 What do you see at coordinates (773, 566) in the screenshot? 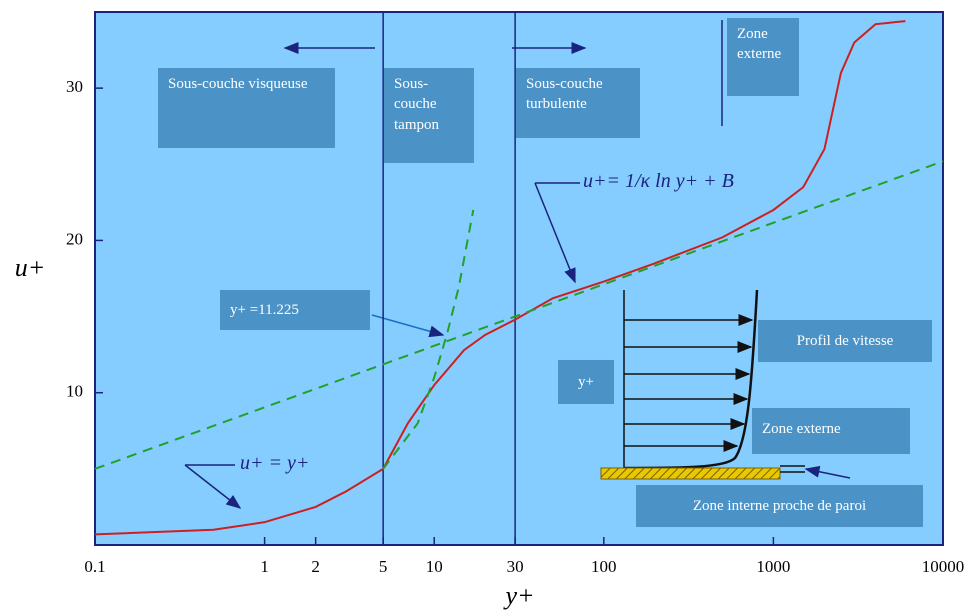
I see `x-tick-label: 1000` at bounding box center [773, 566].